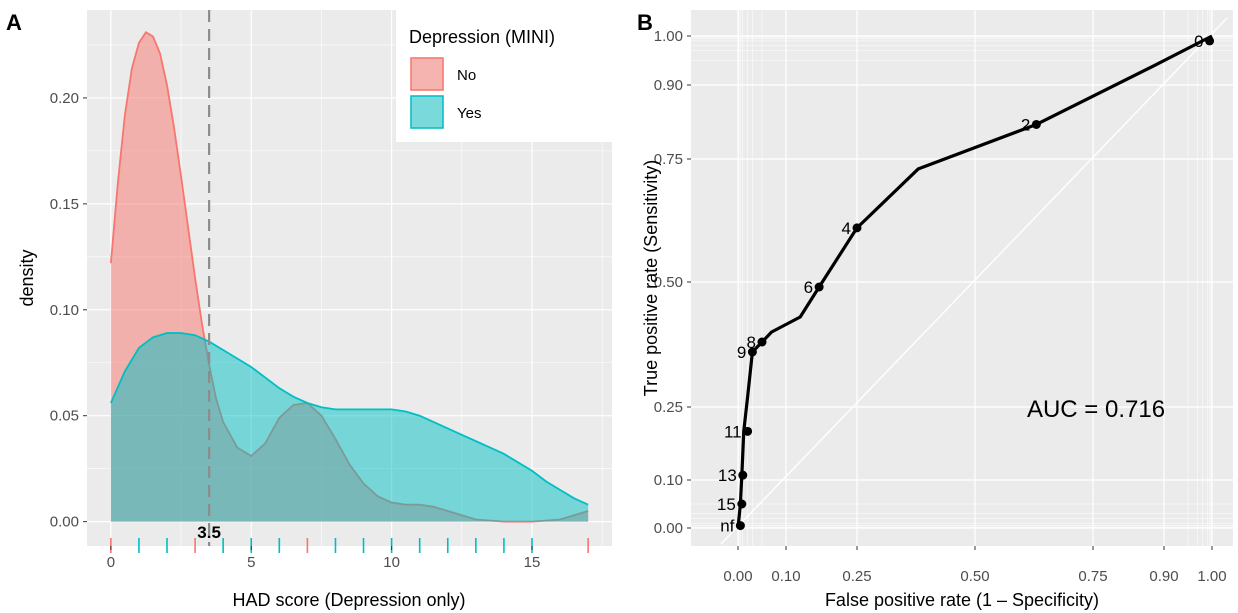  I want to click on roc-point-label: 4, so click(846, 228).